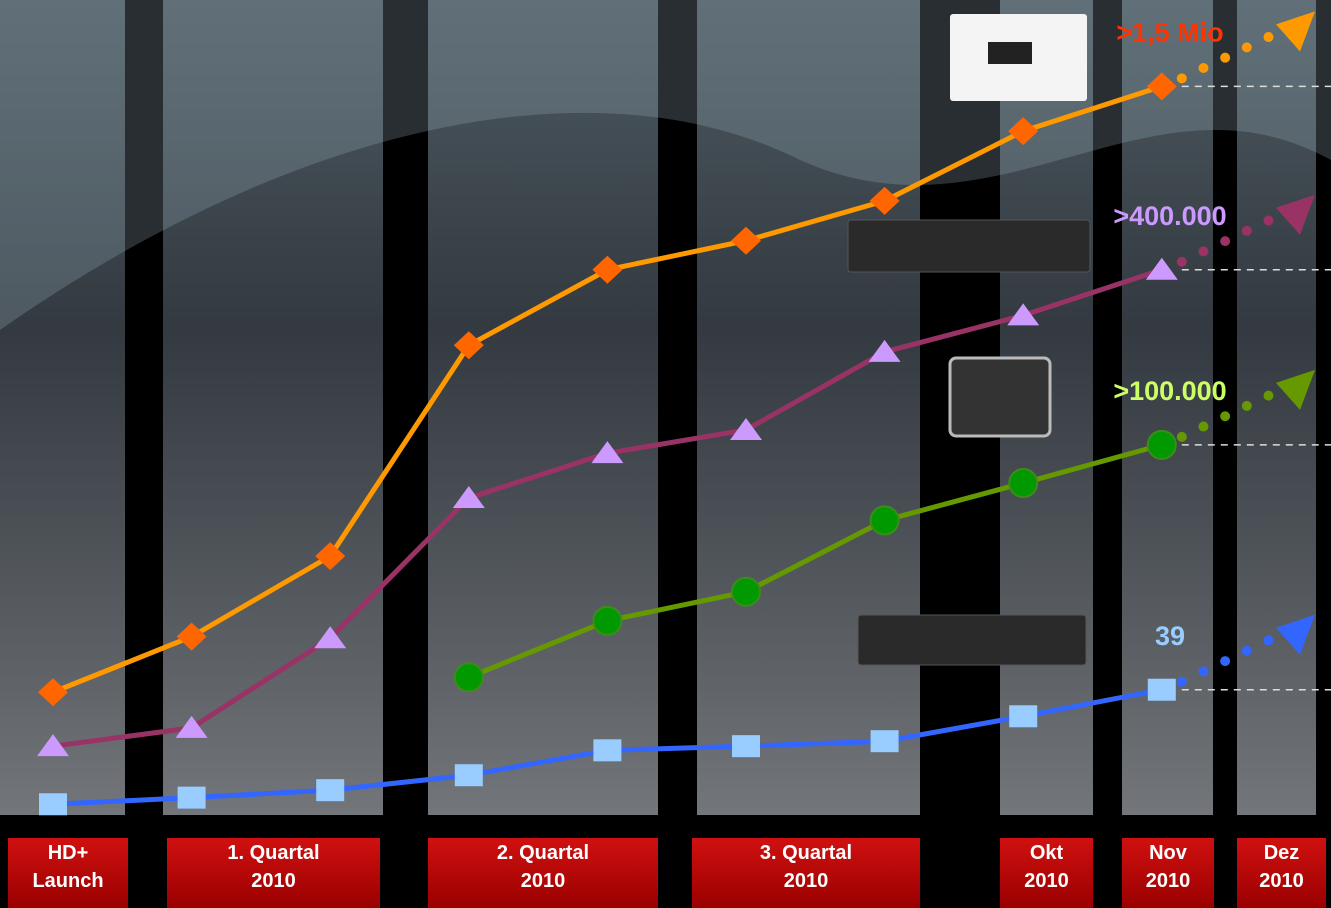  Describe the element at coordinates (1169, 216) in the screenshot. I see `end-label: >400.000` at that location.